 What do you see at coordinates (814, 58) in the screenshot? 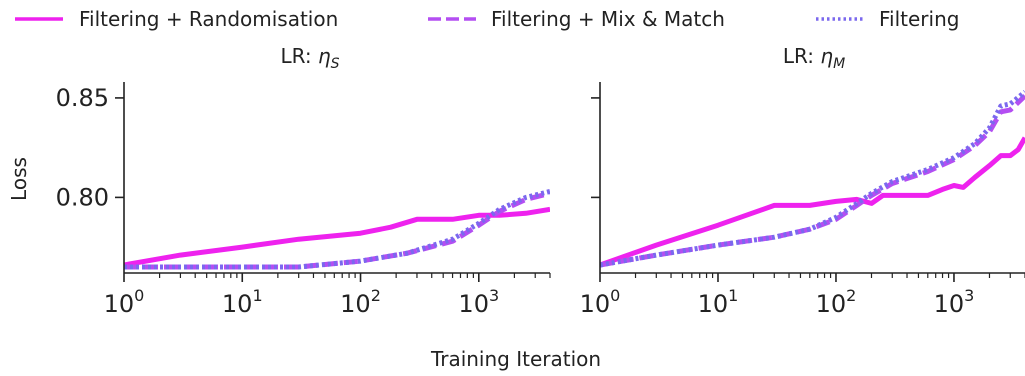
I see `panel-right-title: LR: ηM` at bounding box center [814, 58].